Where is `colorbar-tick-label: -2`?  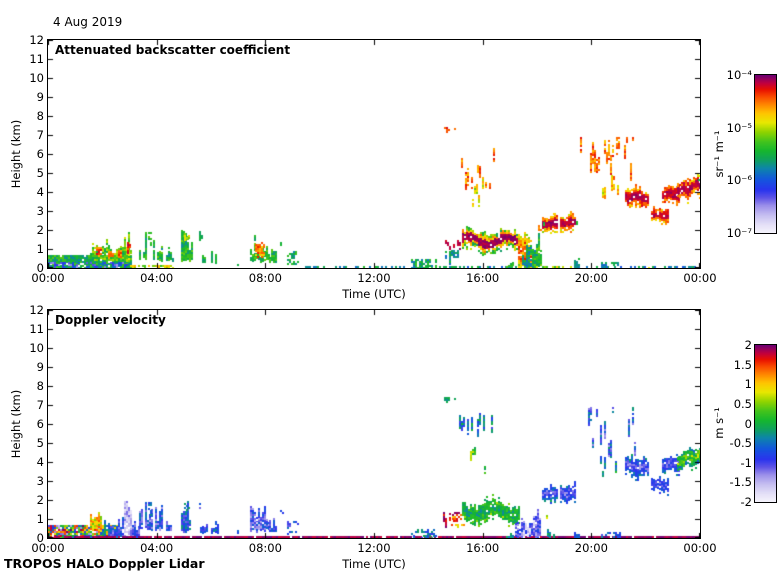 colorbar-tick-label: -2 is located at coordinates (746, 502).